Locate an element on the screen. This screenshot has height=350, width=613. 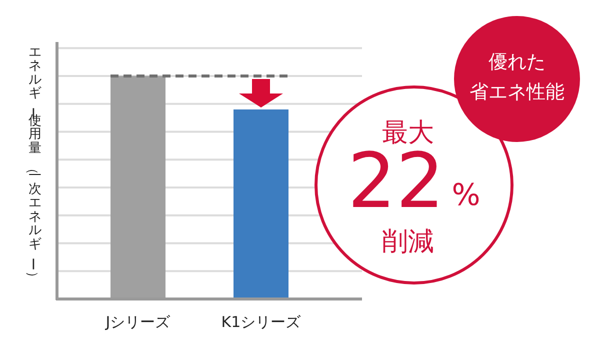
text: 削減 is located at coordinates (408, 242).